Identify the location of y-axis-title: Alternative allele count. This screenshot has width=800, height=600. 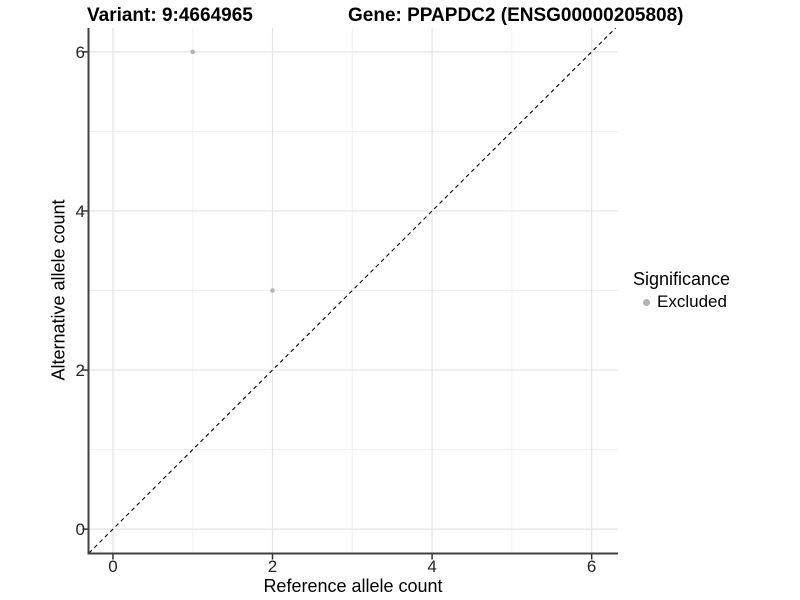
(58, 290).